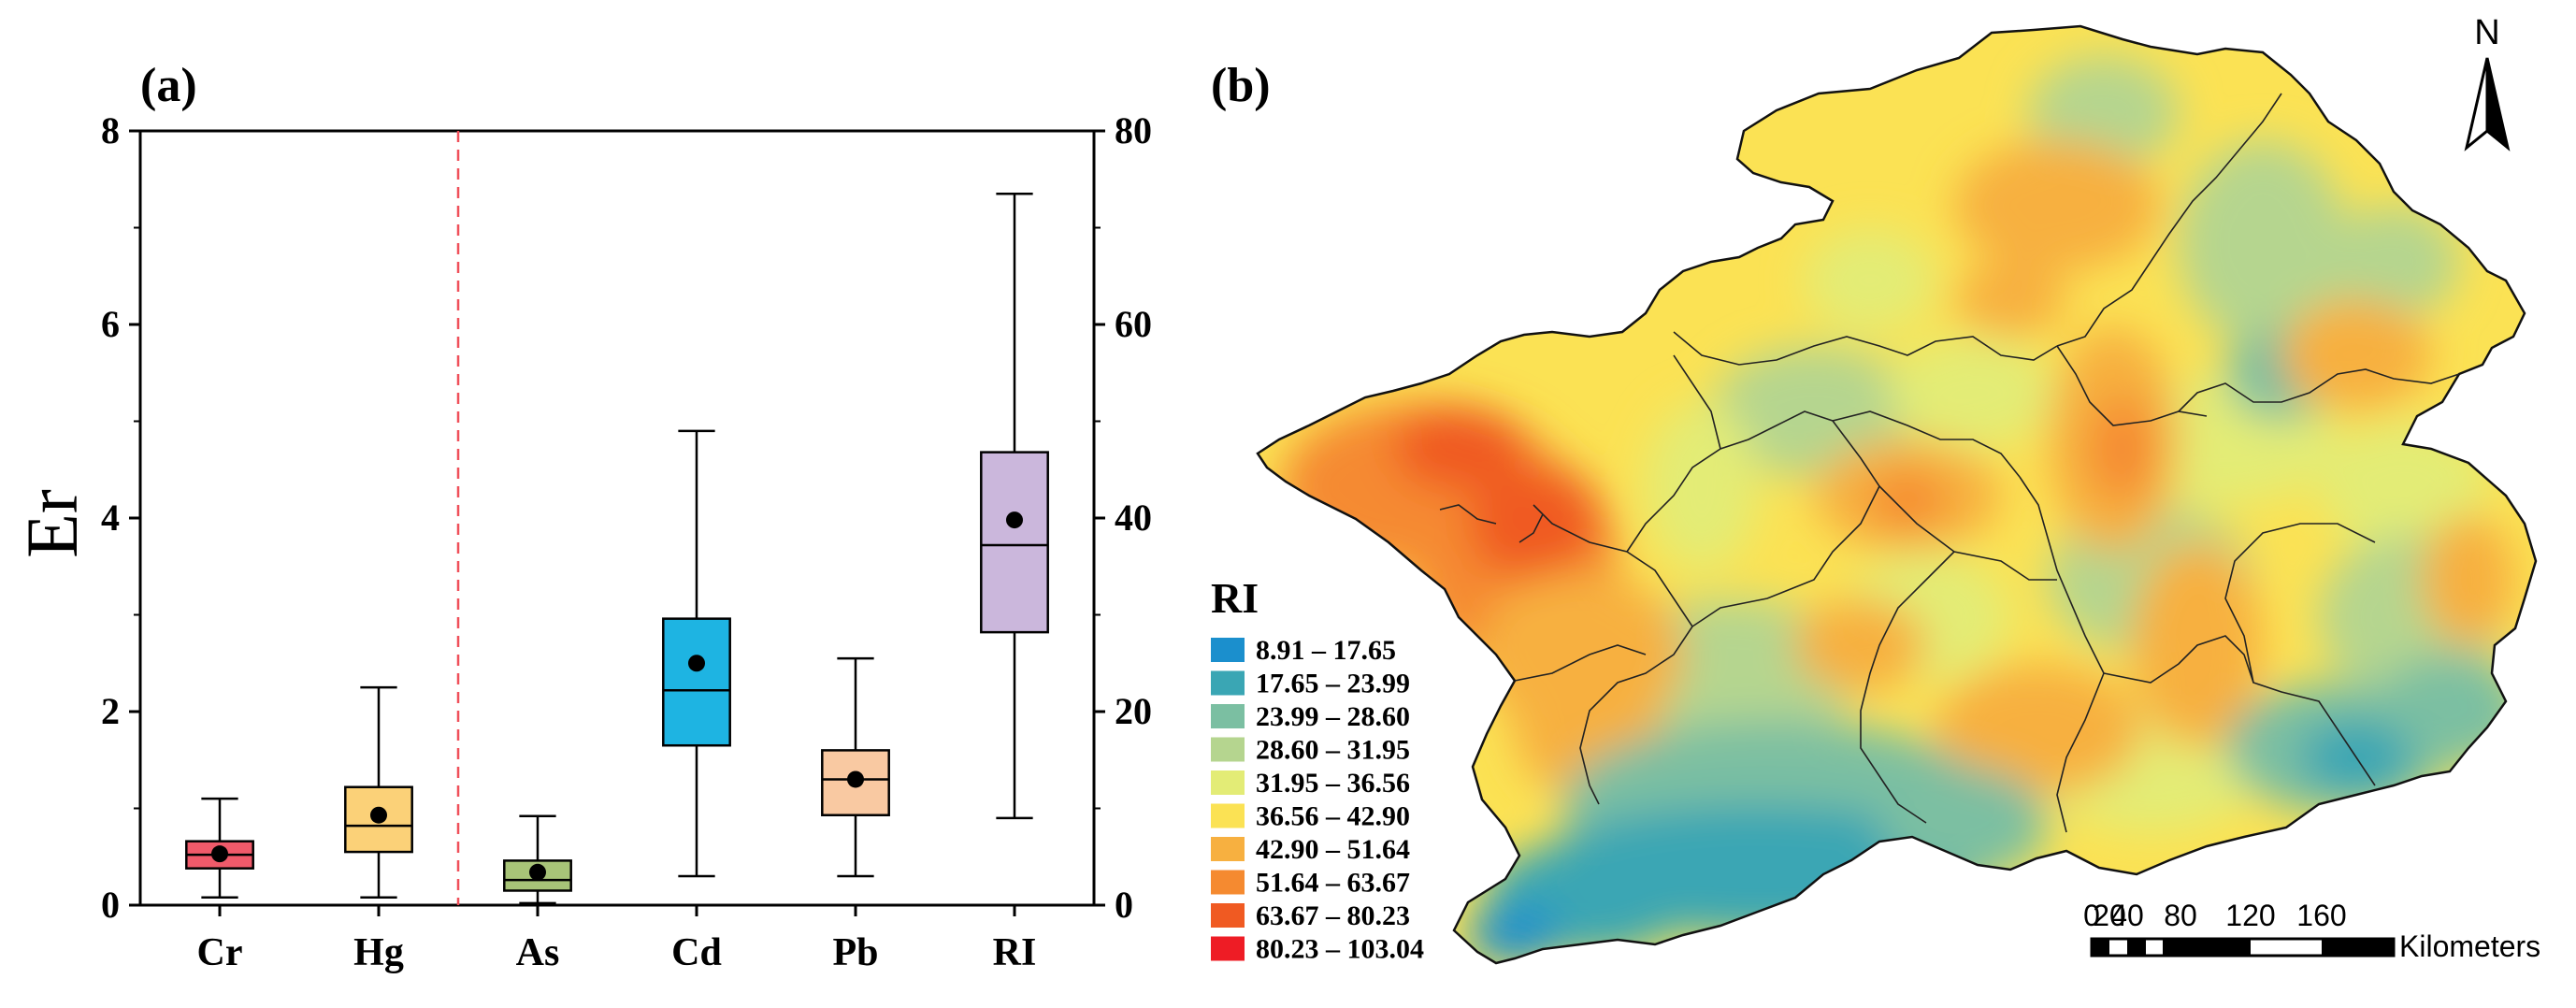 Image resolution: width=2576 pixels, height=1008 pixels. What do you see at coordinates (1124, 905) in the screenshot?
I see `right-axis-tick-label: 0` at bounding box center [1124, 905].